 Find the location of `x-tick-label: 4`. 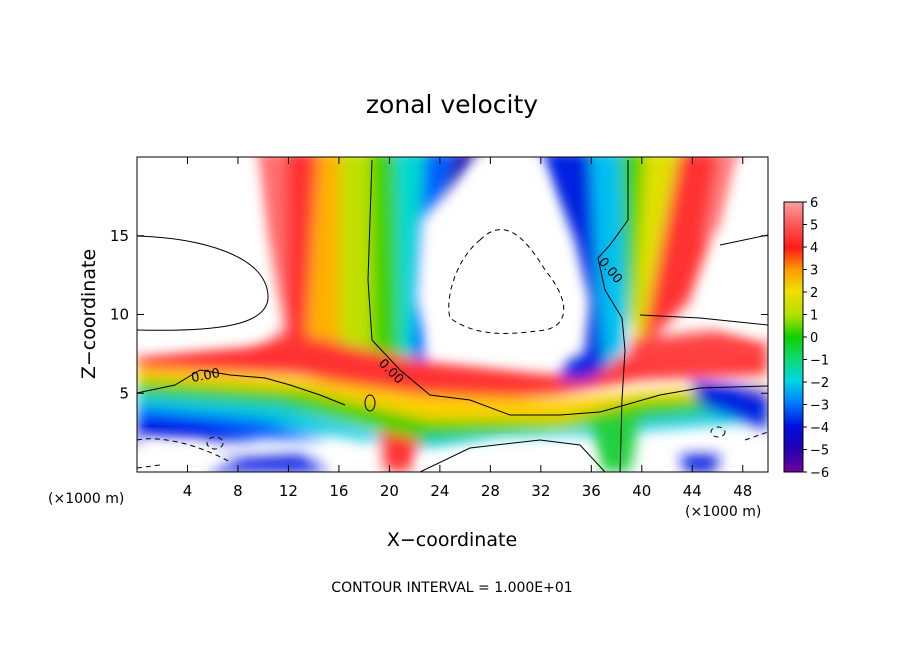

x-tick-label: 4 is located at coordinates (188, 491).